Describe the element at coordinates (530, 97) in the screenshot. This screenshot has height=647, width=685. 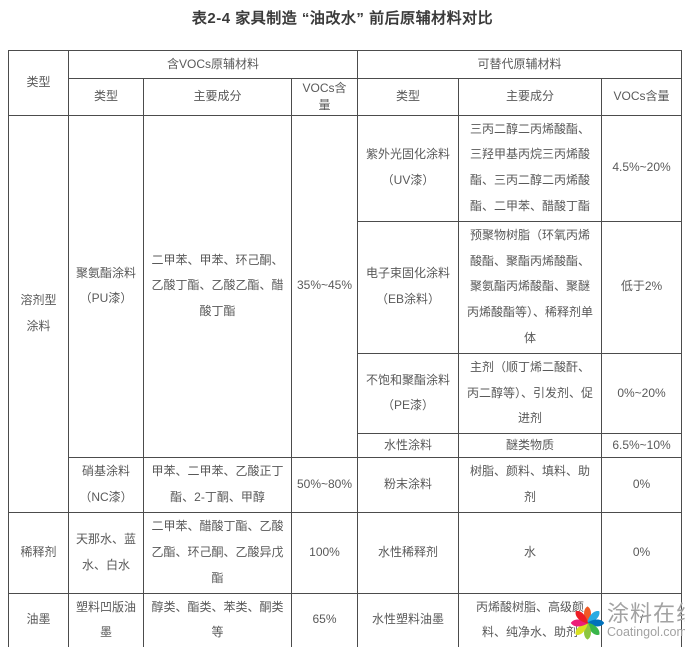
I see `header-cell-alt-main: 主要成分` at that location.